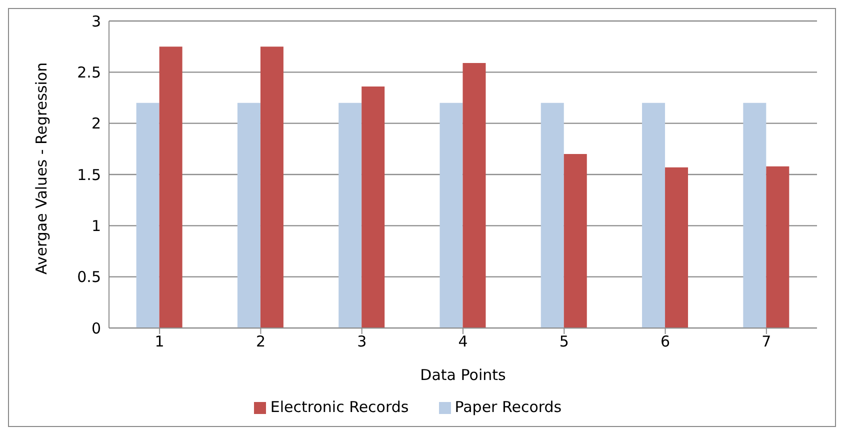 The width and height of the screenshot is (842, 433). What do you see at coordinates (159, 341) in the screenshot?
I see `x-tick-label: 1` at bounding box center [159, 341].